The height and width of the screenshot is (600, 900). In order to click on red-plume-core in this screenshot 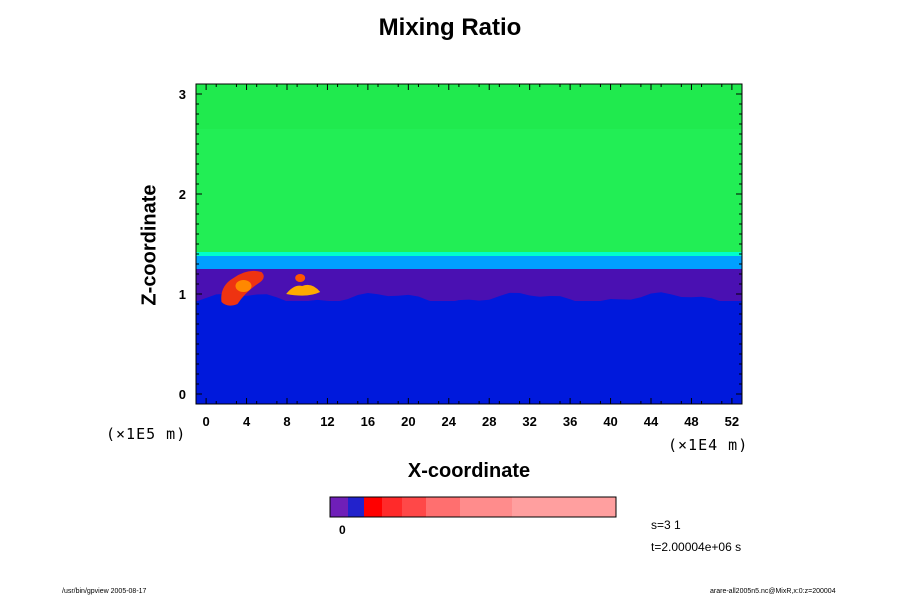, I will do `click(243, 286)`.